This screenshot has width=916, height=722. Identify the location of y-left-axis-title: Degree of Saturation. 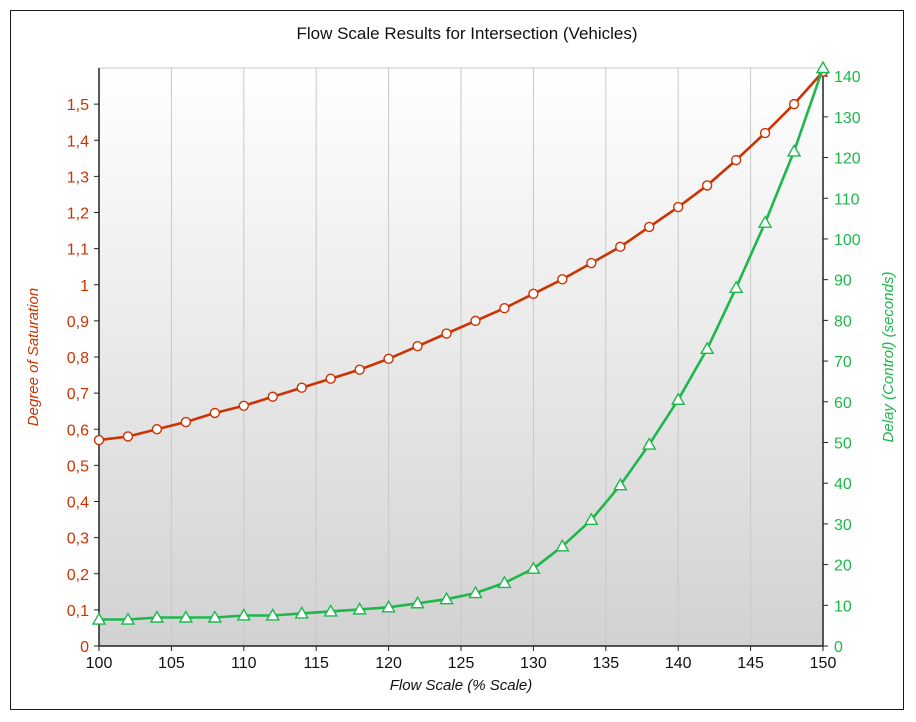
(33, 357).